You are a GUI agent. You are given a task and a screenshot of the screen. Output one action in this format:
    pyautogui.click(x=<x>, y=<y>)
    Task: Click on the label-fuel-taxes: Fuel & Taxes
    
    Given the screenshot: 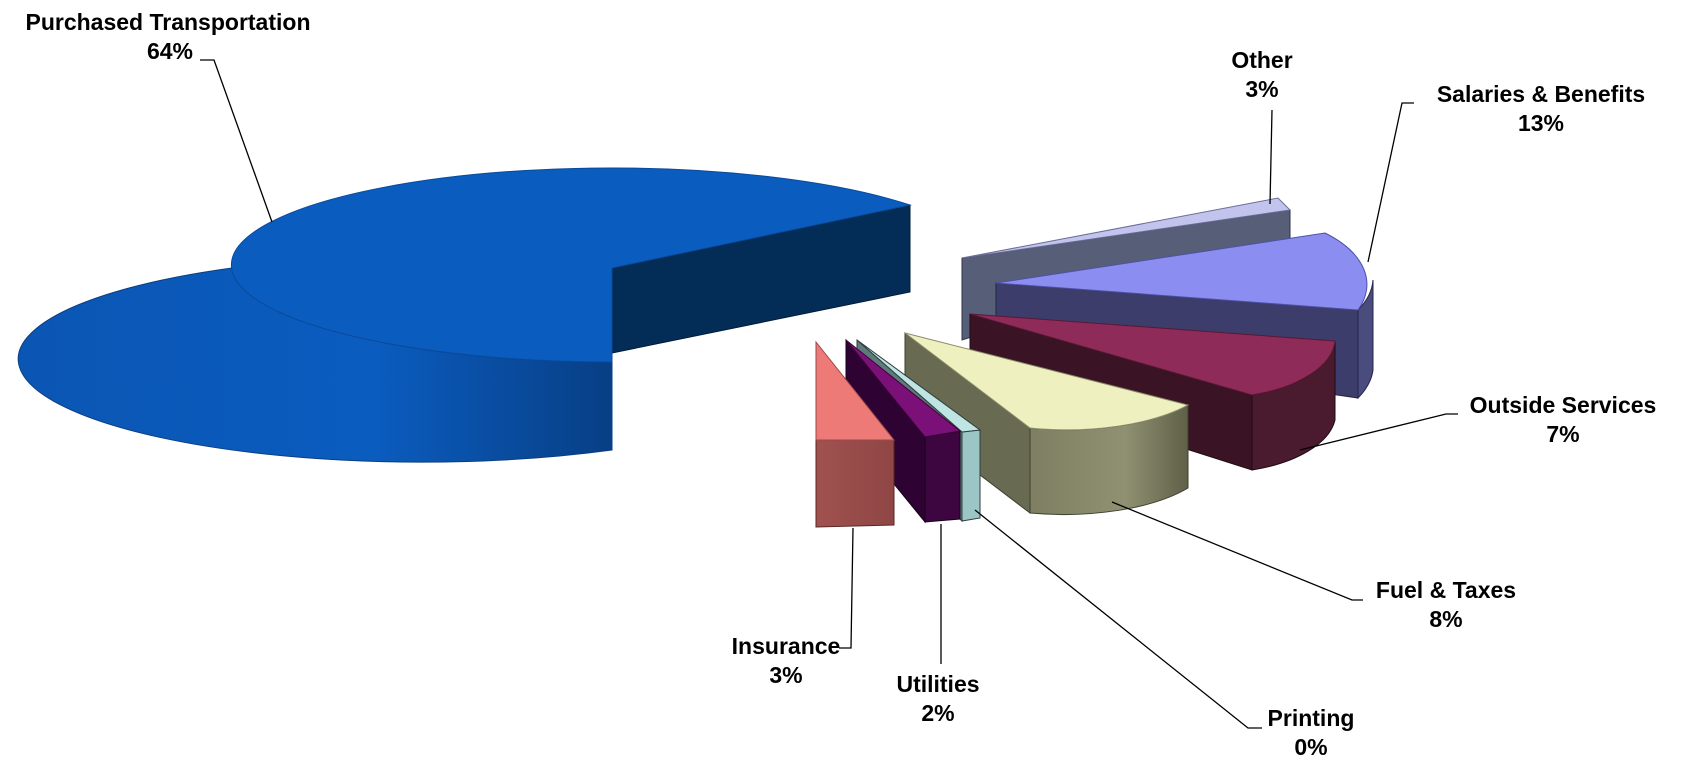 What is the action you would take?
    pyautogui.click(x=1446, y=590)
    